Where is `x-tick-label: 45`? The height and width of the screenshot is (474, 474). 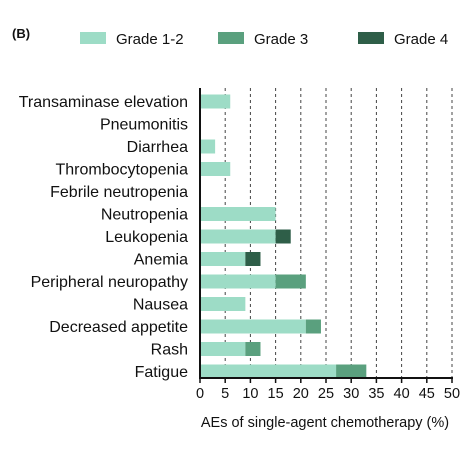
x-tick-label: 45 is located at coordinates (427, 394).